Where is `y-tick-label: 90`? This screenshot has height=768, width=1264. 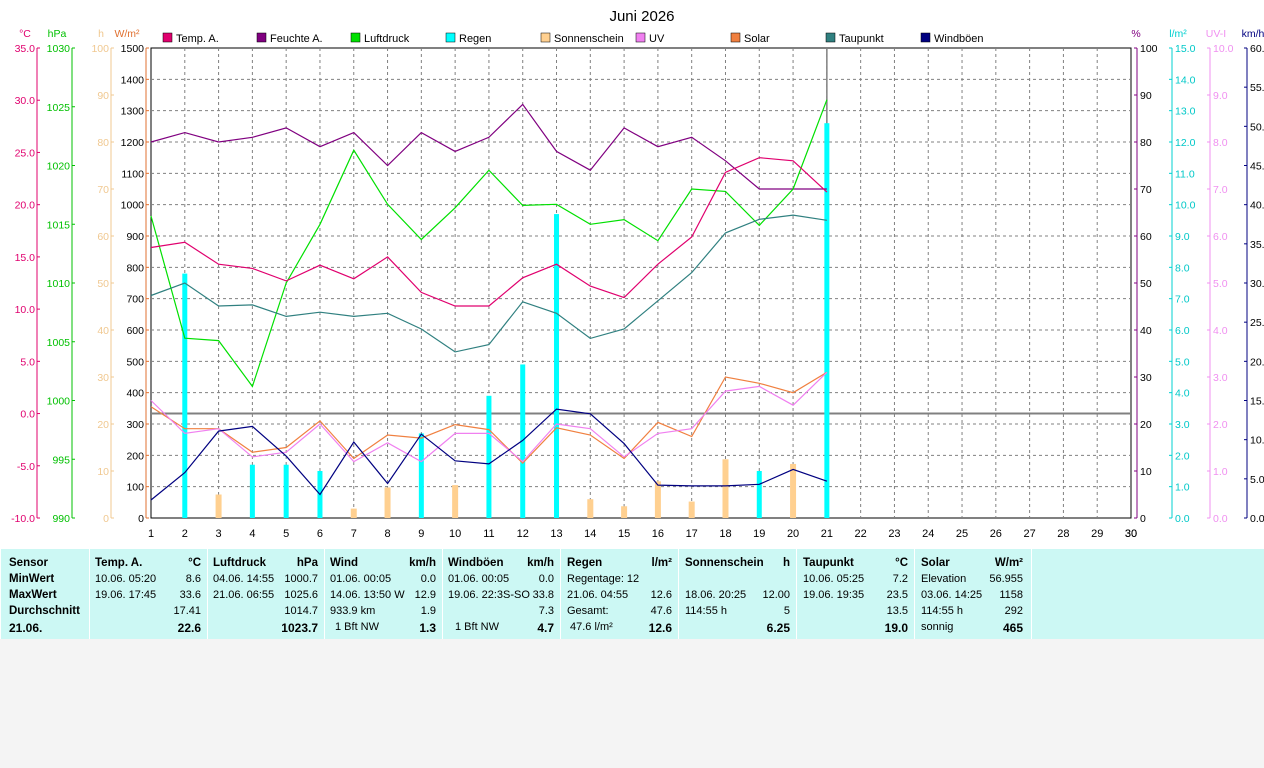 y-tick-label: 90 is located at coordinates (103, 96).